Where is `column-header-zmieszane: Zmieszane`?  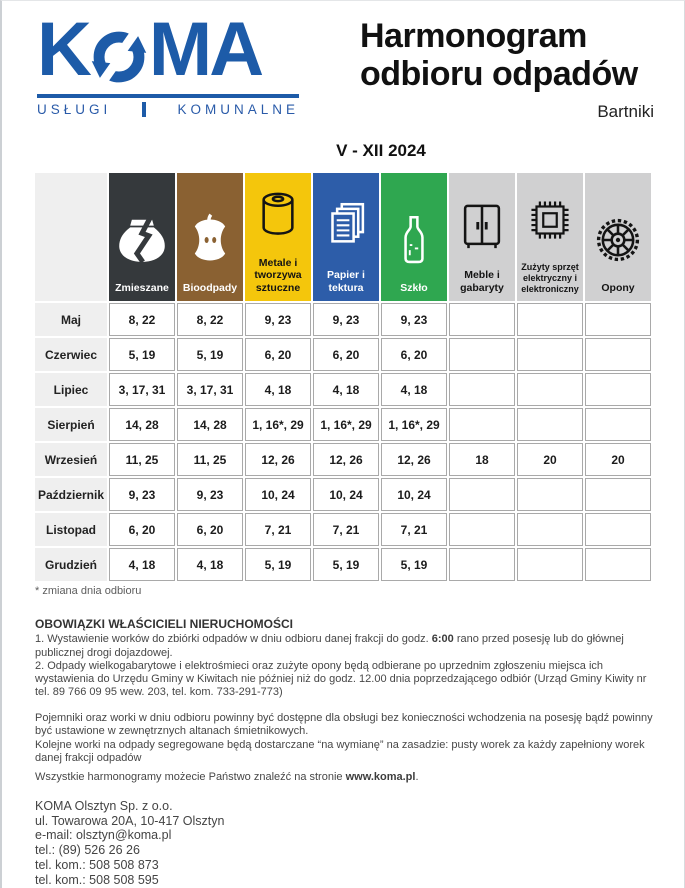 column-header-zmieszane: Zmieszane is located at coordinates (142, 237).